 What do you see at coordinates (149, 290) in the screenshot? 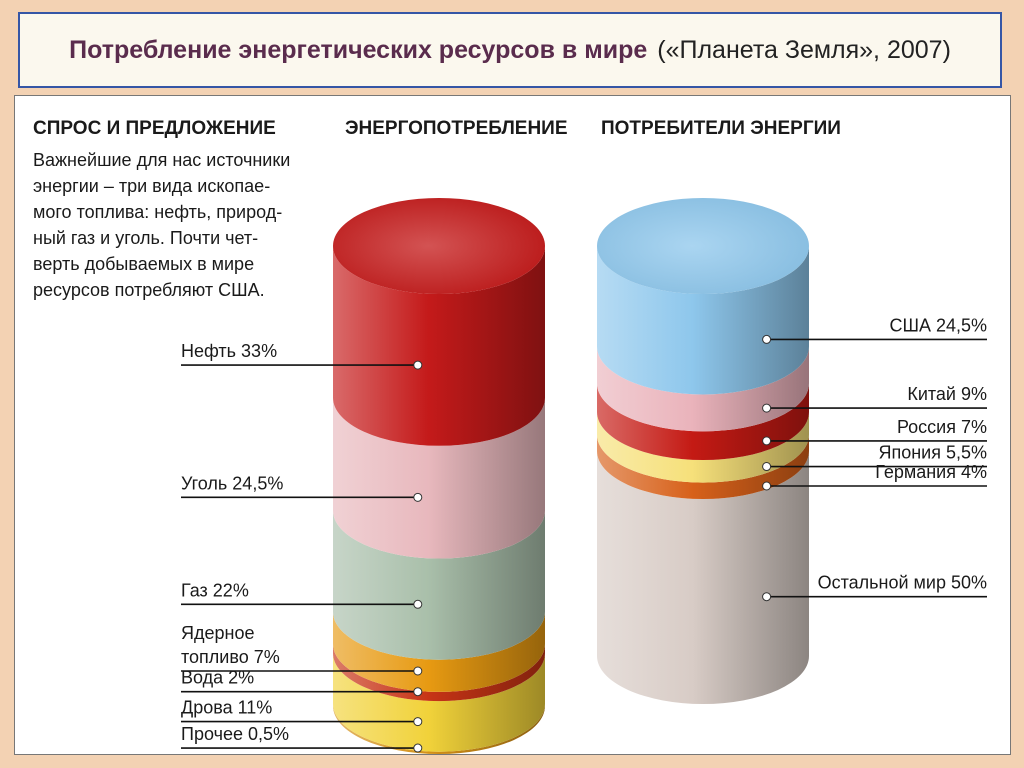
I see `intro-line: ресурсов потребляют США.` at bounding box center [149, 290].